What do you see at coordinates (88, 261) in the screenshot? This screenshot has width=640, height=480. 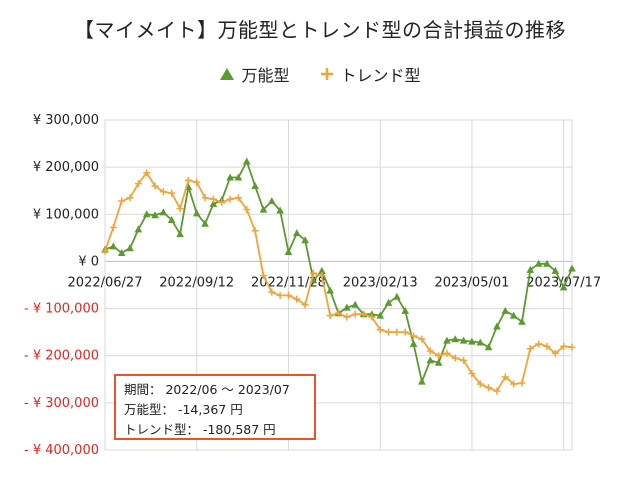 I see `y-tick-label: ¥ 0` at bounding box center [88, 261].